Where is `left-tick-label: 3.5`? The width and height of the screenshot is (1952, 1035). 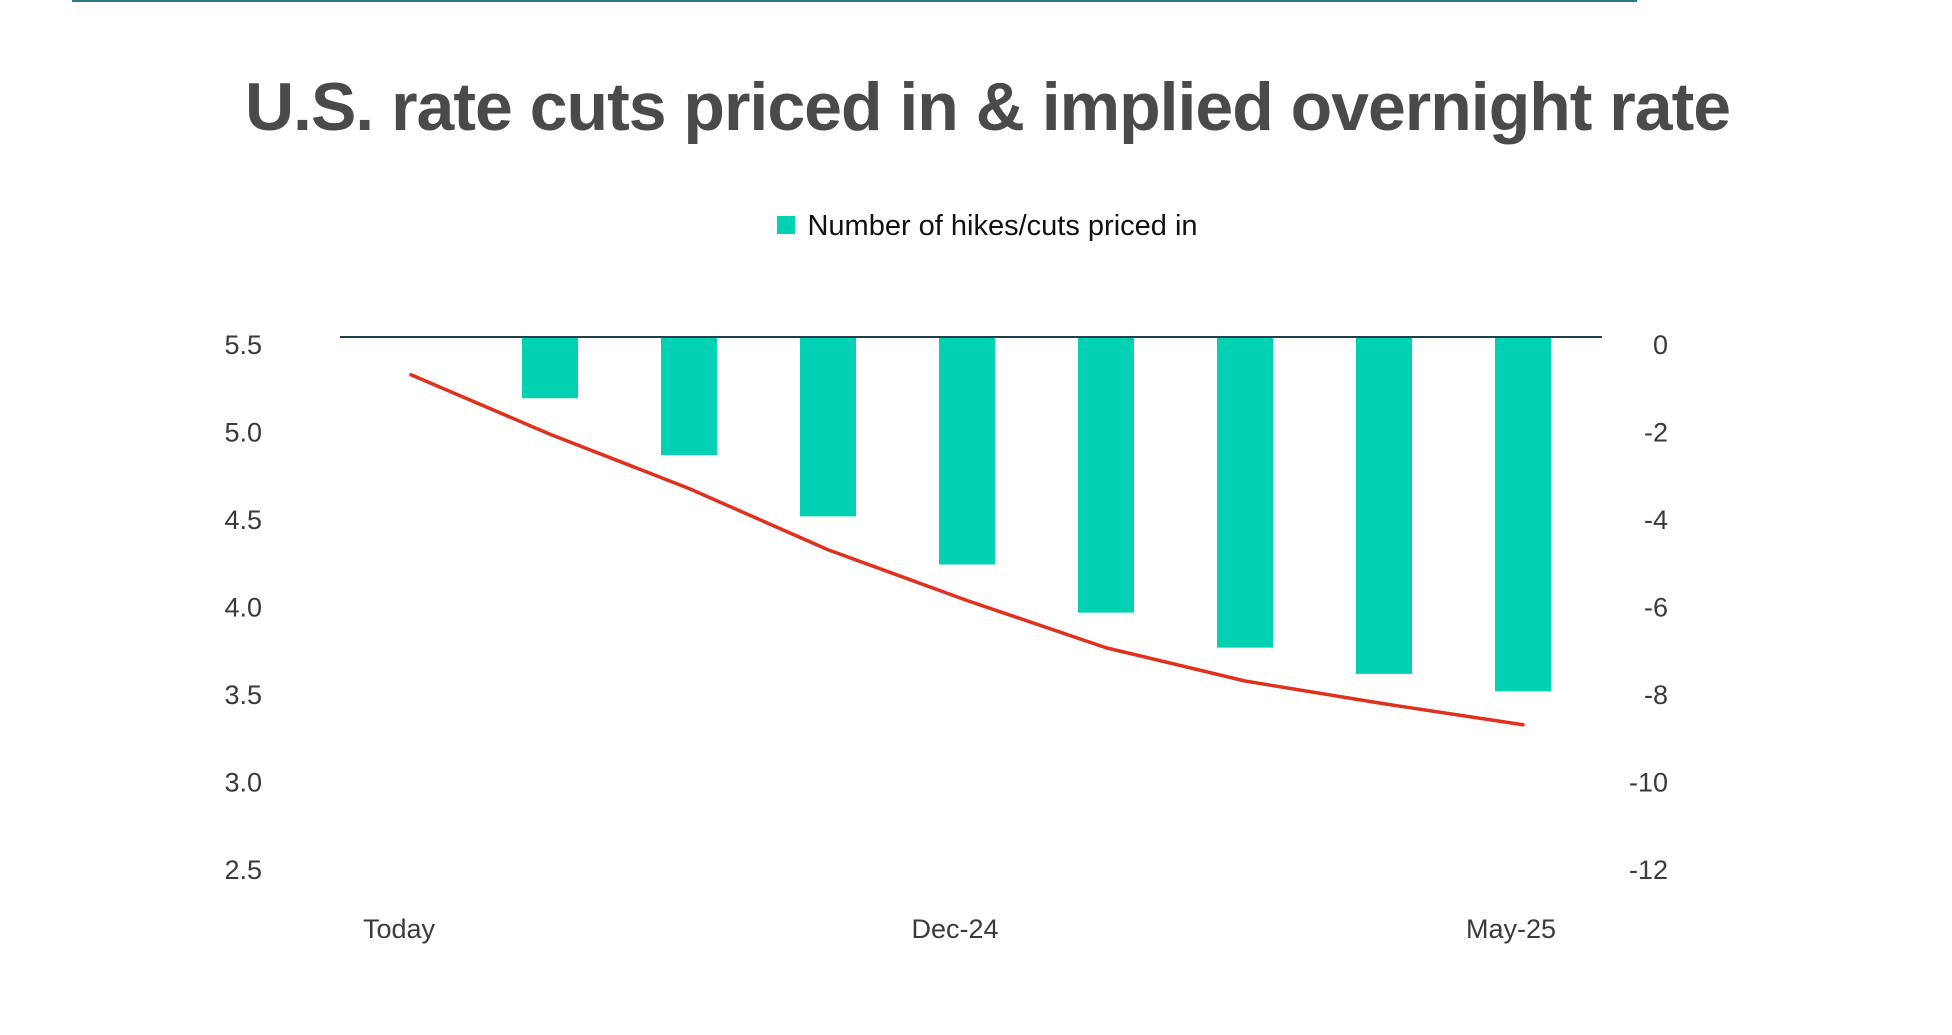 left-tick-label: 3.5 is located at coordinates (243, 695).